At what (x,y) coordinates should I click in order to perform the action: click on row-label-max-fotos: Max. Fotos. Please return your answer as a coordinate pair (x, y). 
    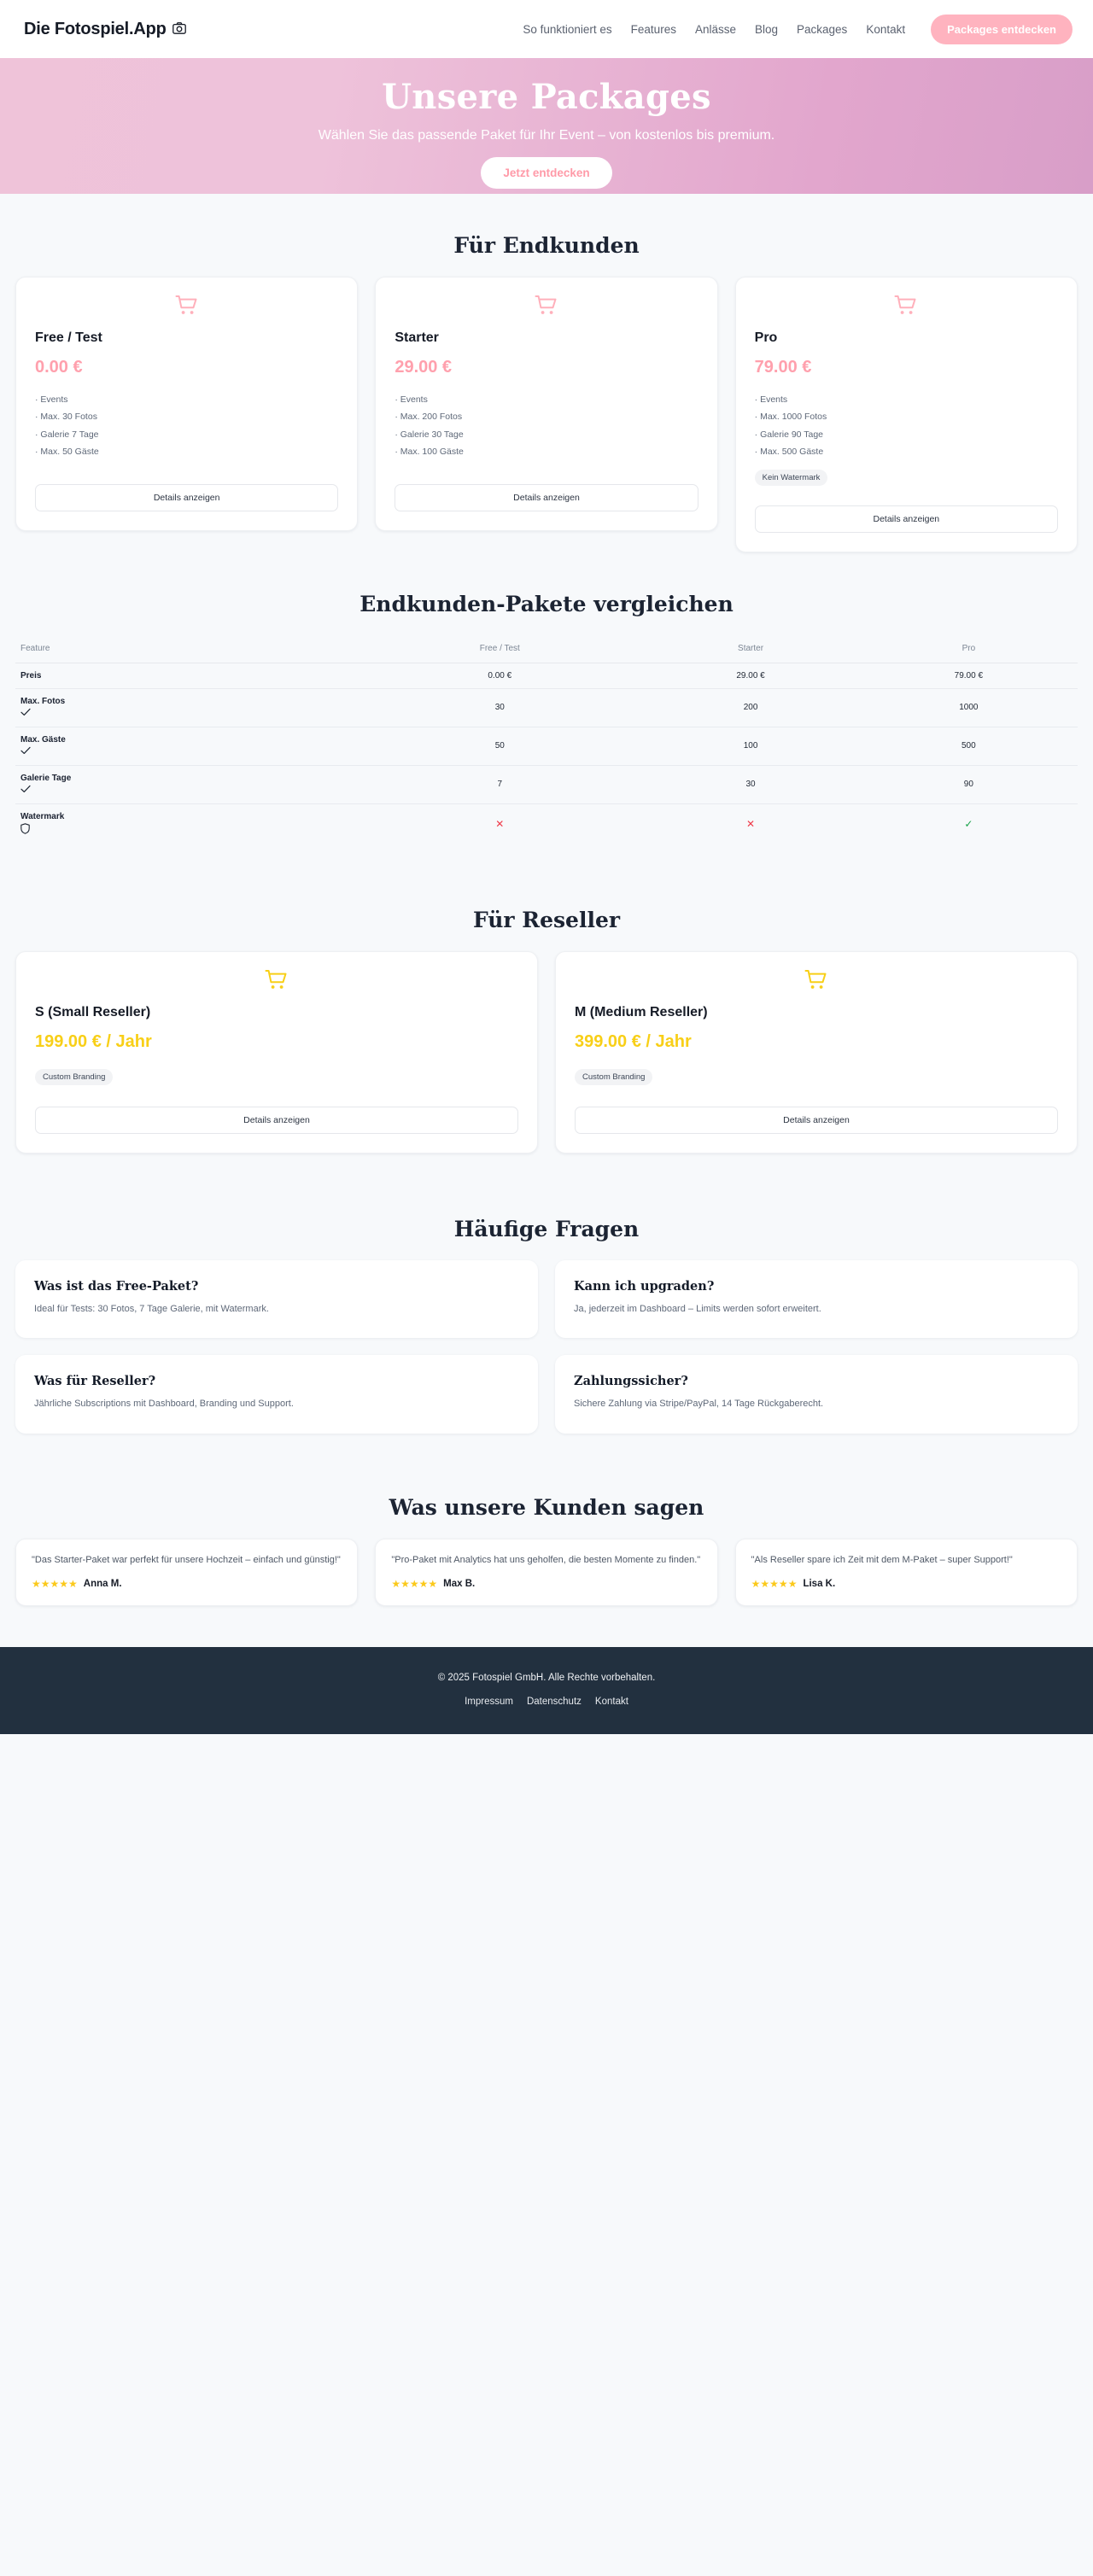
    Looking at the image, I should click on (187, 707).